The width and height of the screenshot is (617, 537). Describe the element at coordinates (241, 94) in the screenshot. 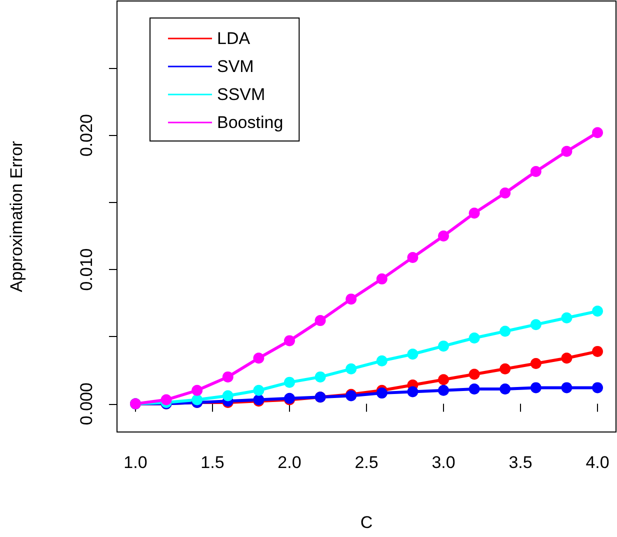

I see `legend-label: SSVM` at that location.